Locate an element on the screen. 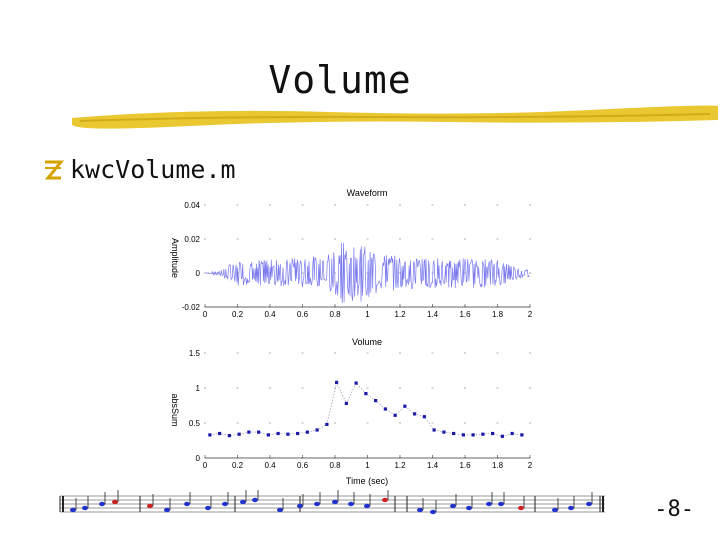 The height and width of the screenshot is (540, 720). waveform-x-tick-label: 0.2 is located at coordinates (238, 314).